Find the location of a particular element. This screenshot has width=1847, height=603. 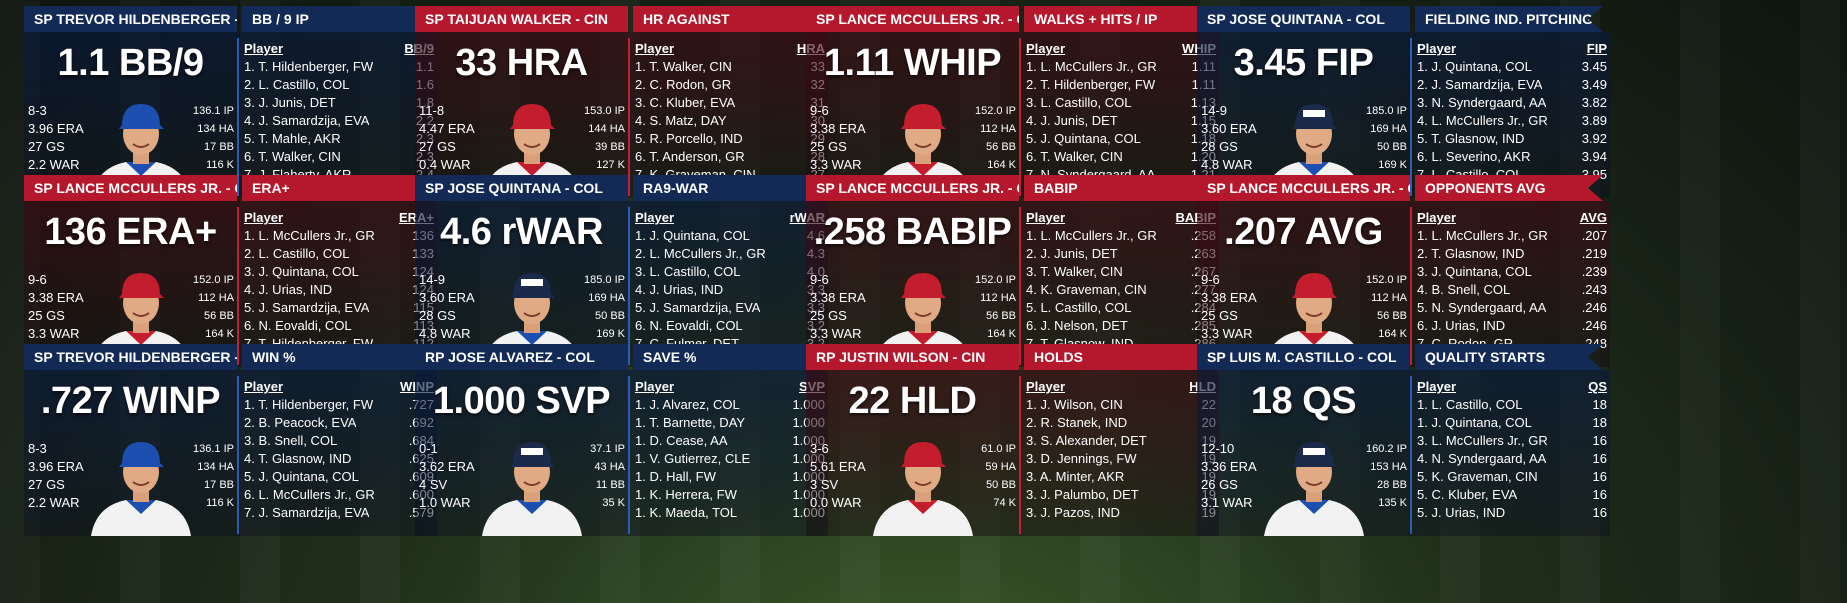

table-row: 4. N. Syndergaard, AA 16 is located at coordinates (1512, 459).